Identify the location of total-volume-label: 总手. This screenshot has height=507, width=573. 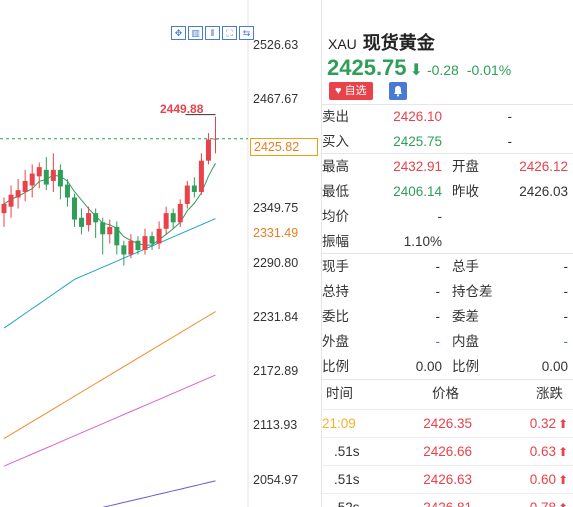
(465, 266).